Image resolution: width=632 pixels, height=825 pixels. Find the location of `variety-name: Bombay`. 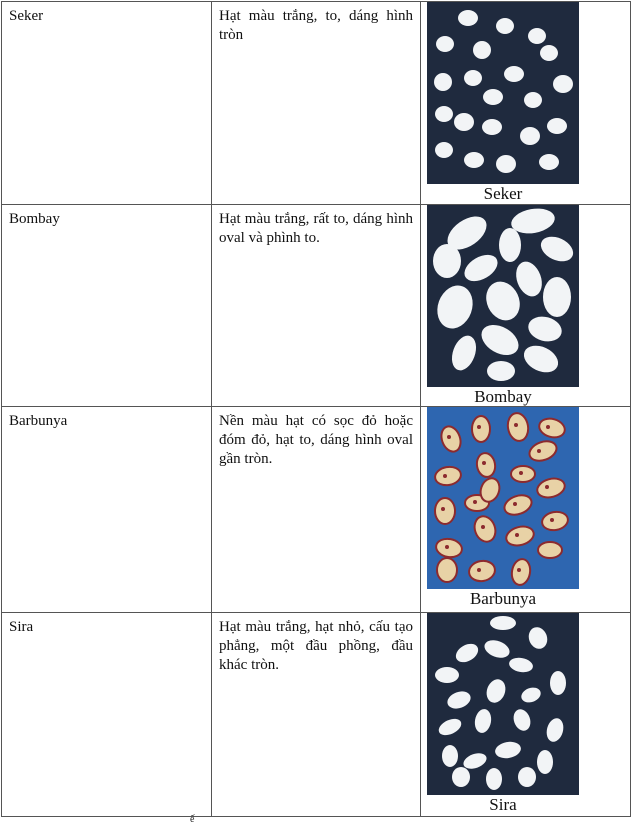

variety-name: Bombay is located at coordinates (34, 219).